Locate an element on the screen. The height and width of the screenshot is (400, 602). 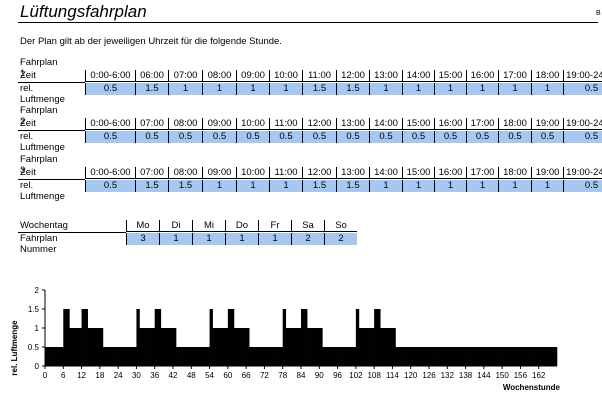
column-marker: B is located at coordinates (598, 13).